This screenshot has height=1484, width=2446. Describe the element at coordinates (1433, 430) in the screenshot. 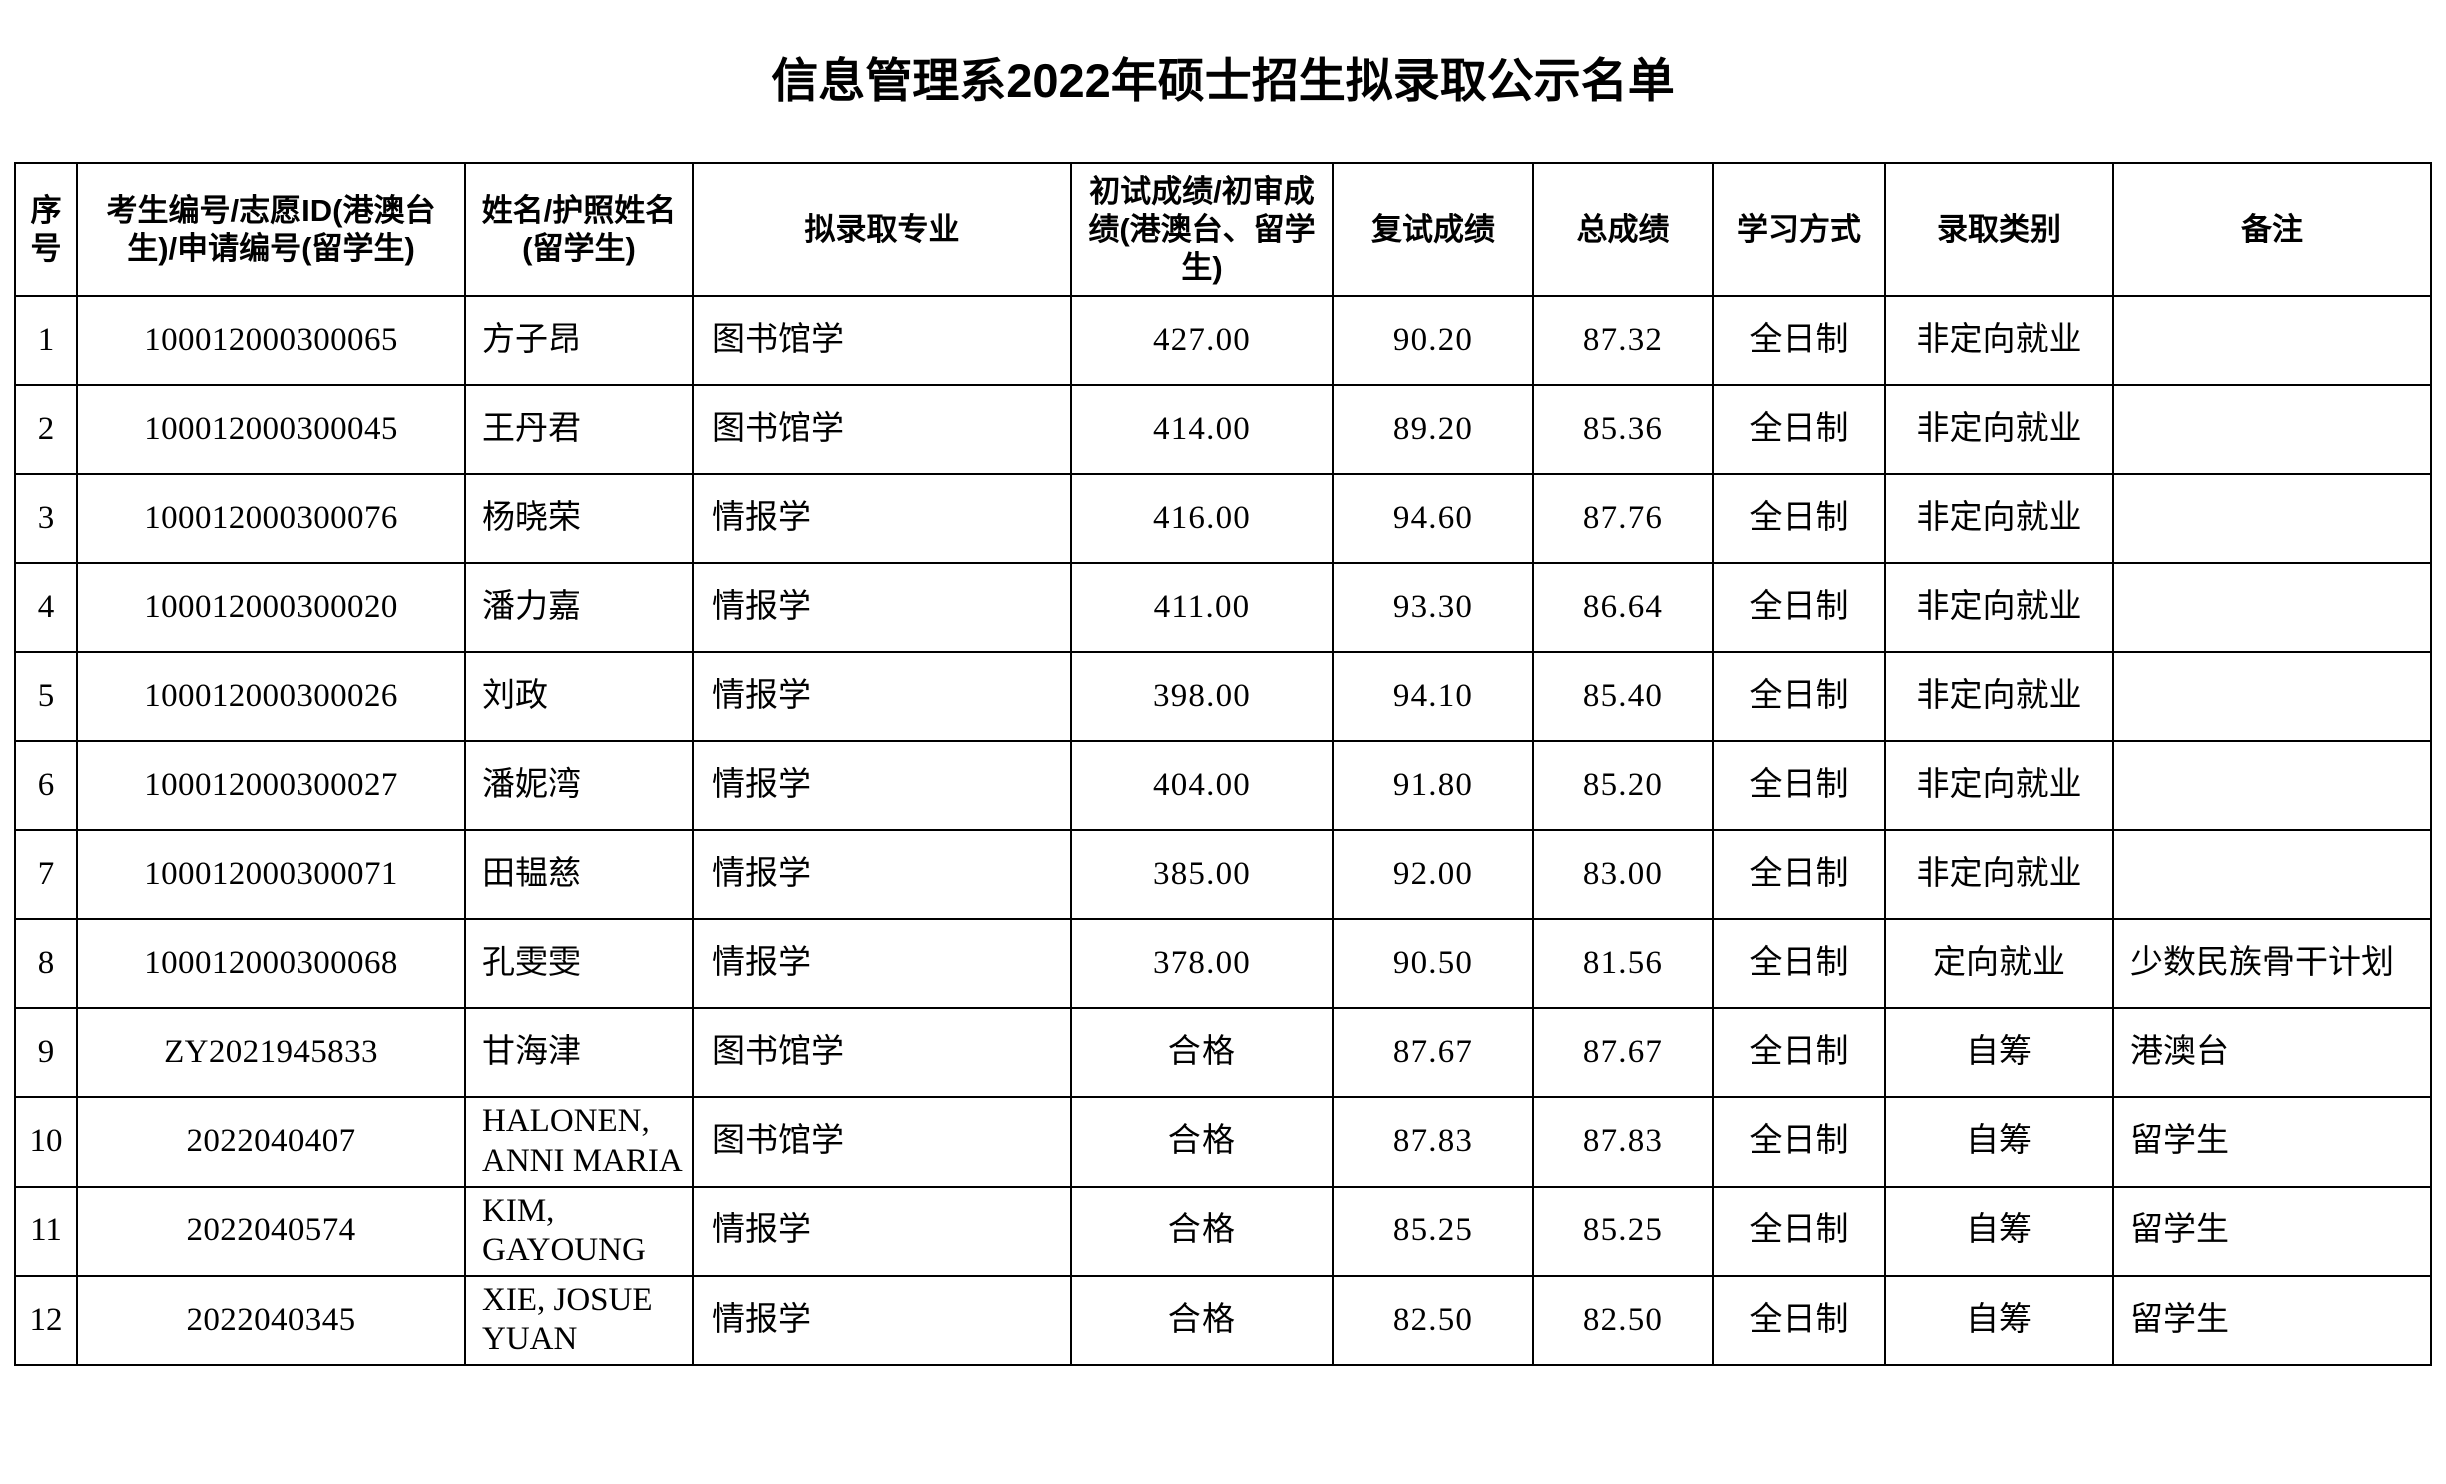

I see `cell-retest-score: 89.20` at that location.